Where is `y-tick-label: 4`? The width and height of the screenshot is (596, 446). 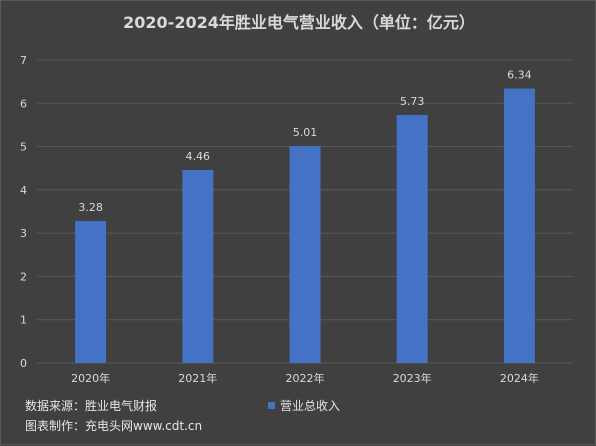 y-tick-label: 4 is located at coordinates (23, 190).